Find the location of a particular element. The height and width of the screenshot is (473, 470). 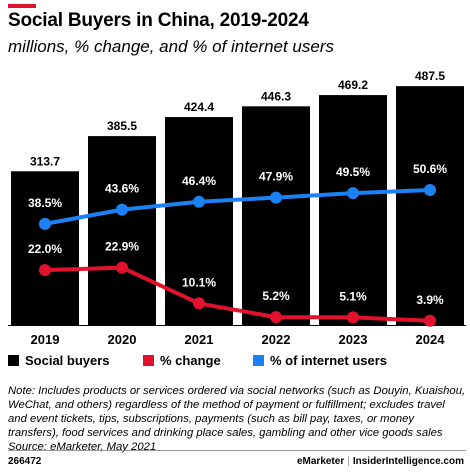

point-label-pct-change-2021: 10.1% is located at coordinates (199, 282).